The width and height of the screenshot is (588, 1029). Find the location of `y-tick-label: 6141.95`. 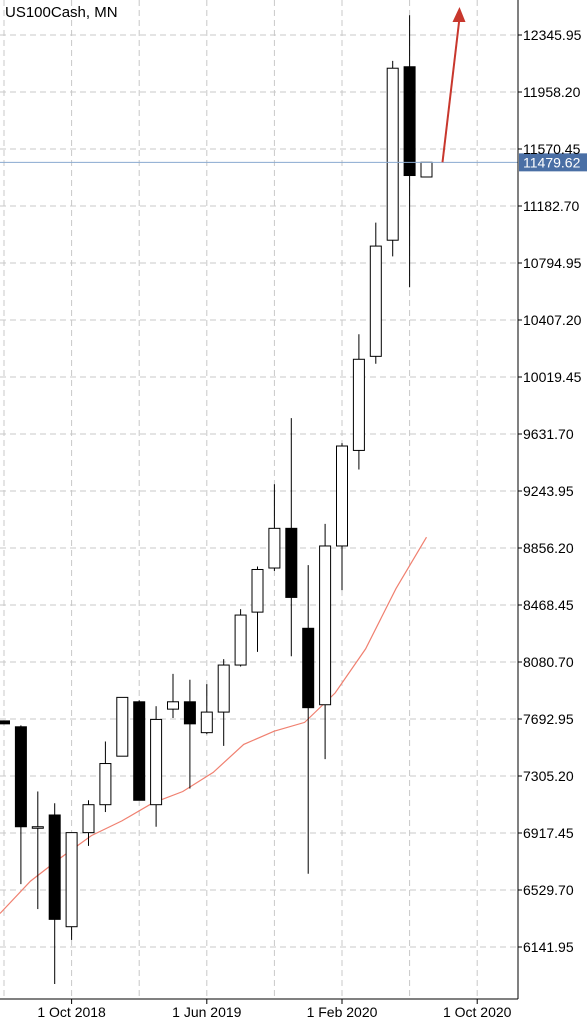

y-tick-label: 6141.95 is located at coordinates (548, 947).